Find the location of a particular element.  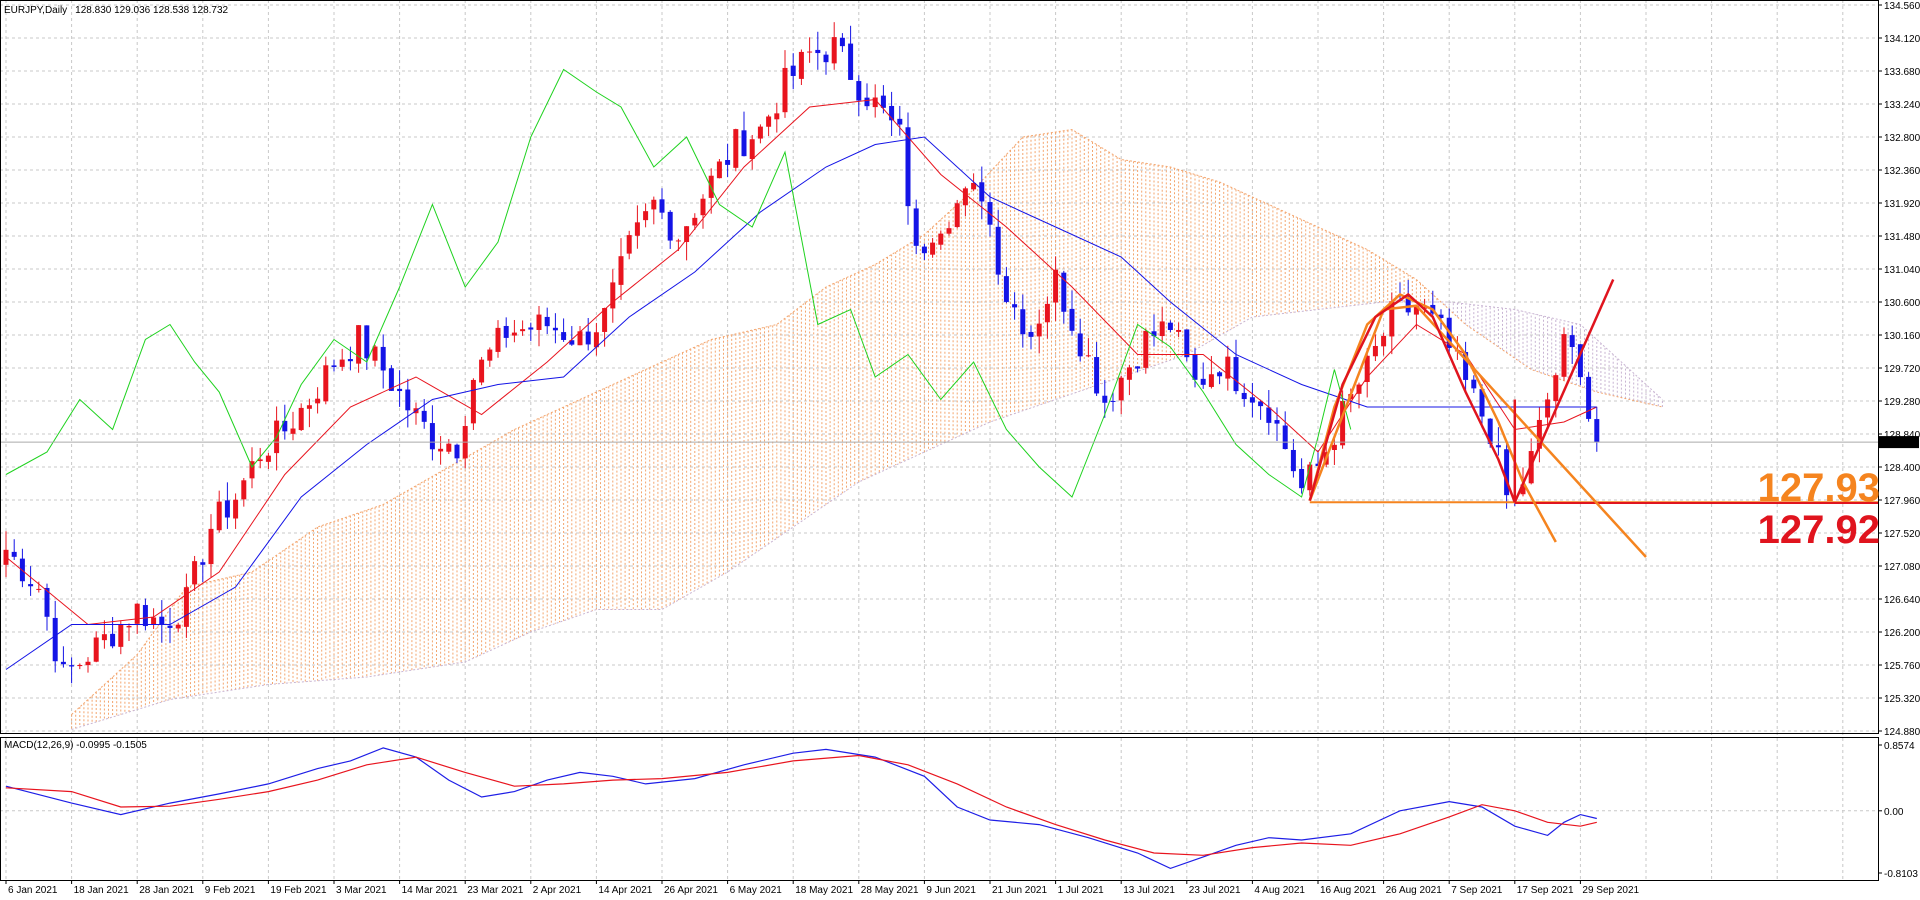

level-127-93-label: 127.93 is located at coordinates (1819, 488).